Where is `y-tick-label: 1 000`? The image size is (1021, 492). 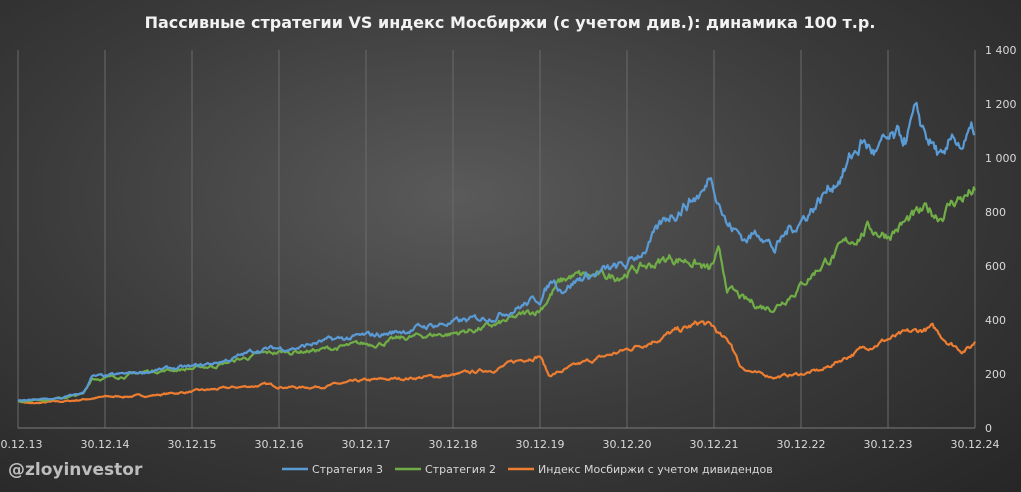
y-tick-label: 1 000 is located at coordinates (1001, 158).